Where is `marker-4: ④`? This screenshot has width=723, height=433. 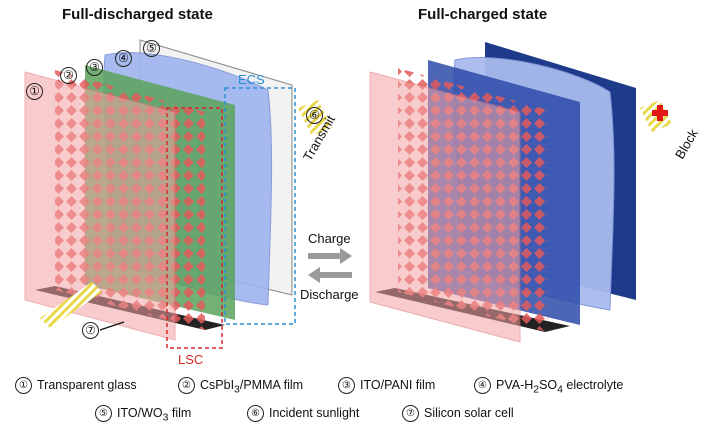
marker-4: ④ is located at coordinates (123, 58).